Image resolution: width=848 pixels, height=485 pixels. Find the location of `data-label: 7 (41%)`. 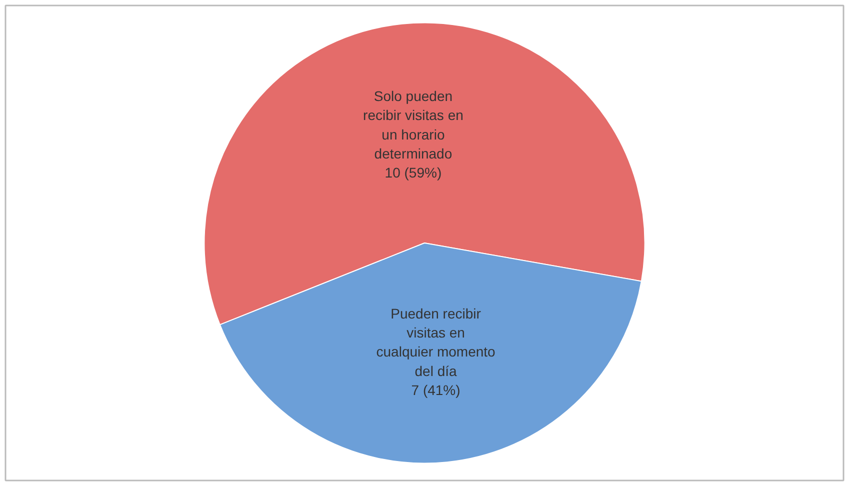

data-label: 7 (41%) is located at coordinates (435, 390).